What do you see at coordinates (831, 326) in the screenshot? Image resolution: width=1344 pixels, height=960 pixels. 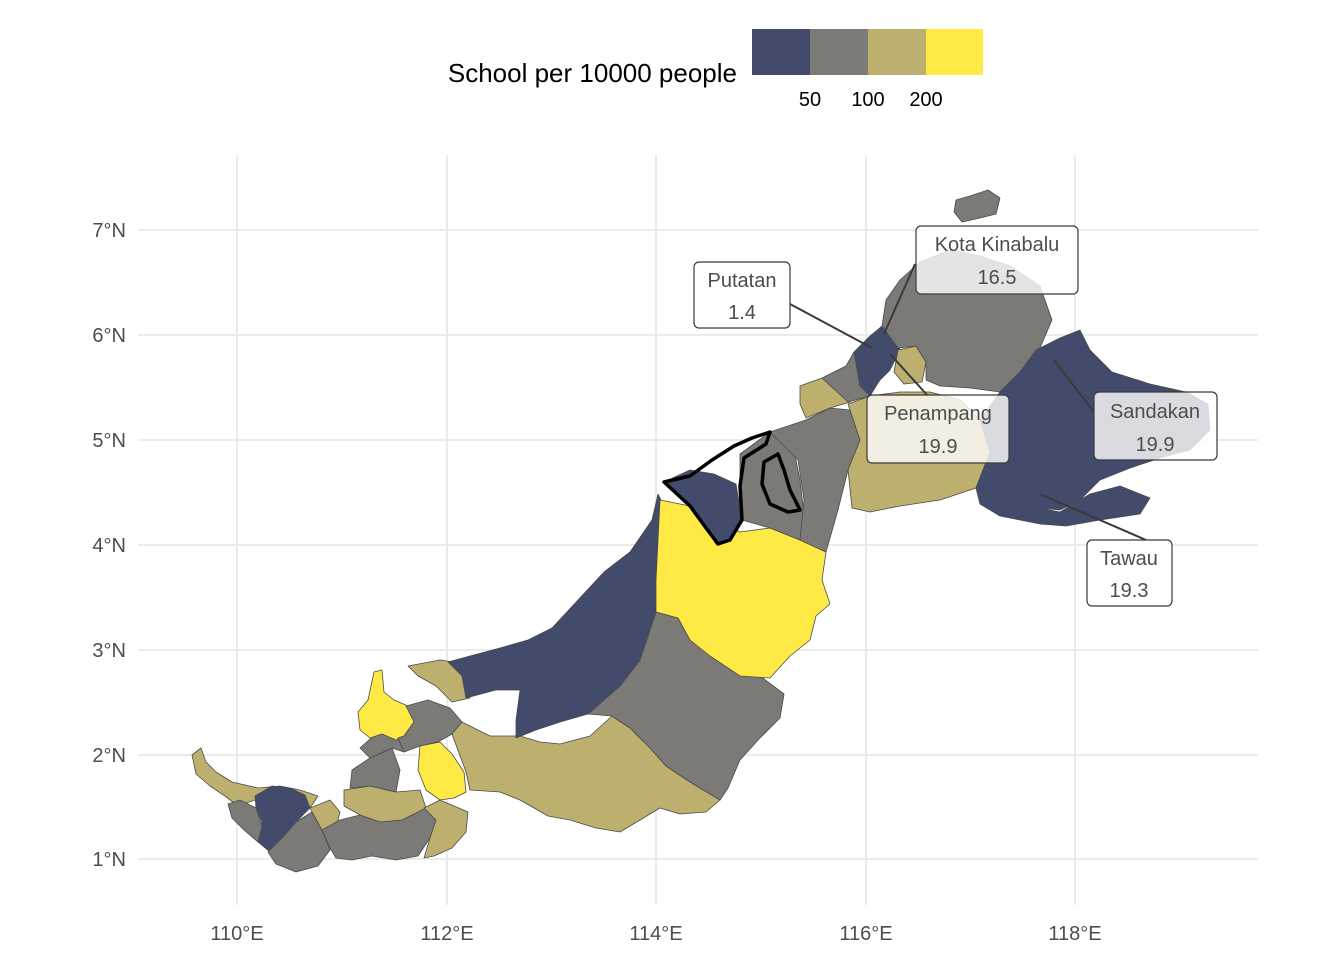 I see `callout-leader-putatan` at bounding box center [831, 326].